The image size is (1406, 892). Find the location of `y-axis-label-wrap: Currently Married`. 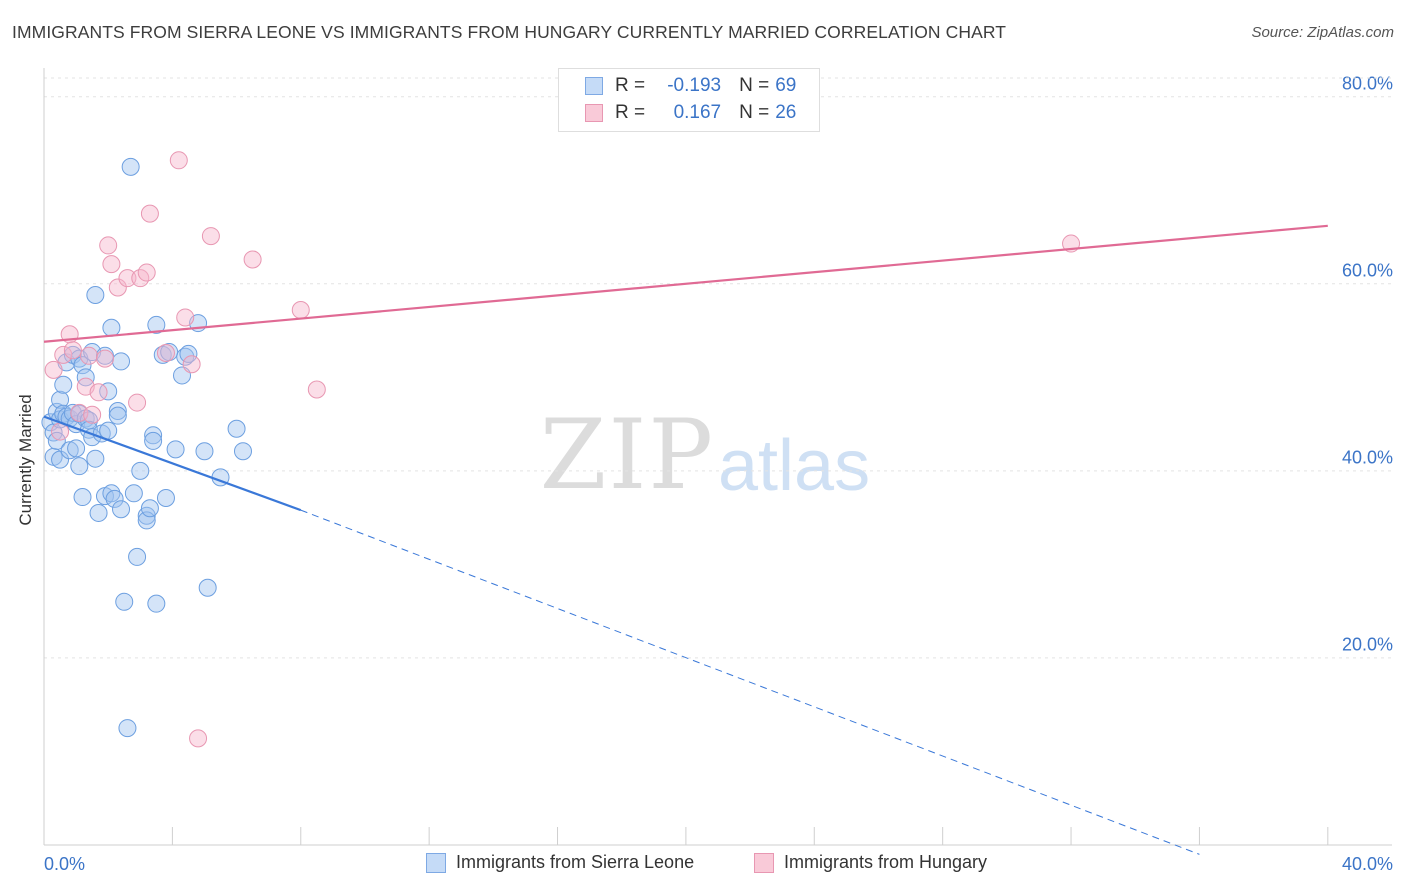

y-axis-label-wrap: Currently Married is located at coordinates (26, 460).